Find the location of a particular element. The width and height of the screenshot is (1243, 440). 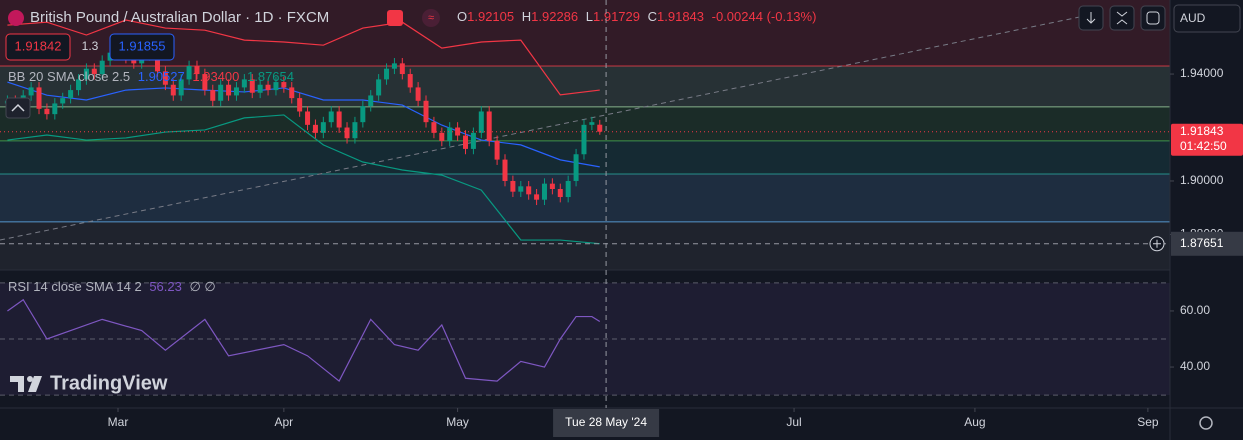

x-tick-label: Aug is located at coordinates (974, 422).